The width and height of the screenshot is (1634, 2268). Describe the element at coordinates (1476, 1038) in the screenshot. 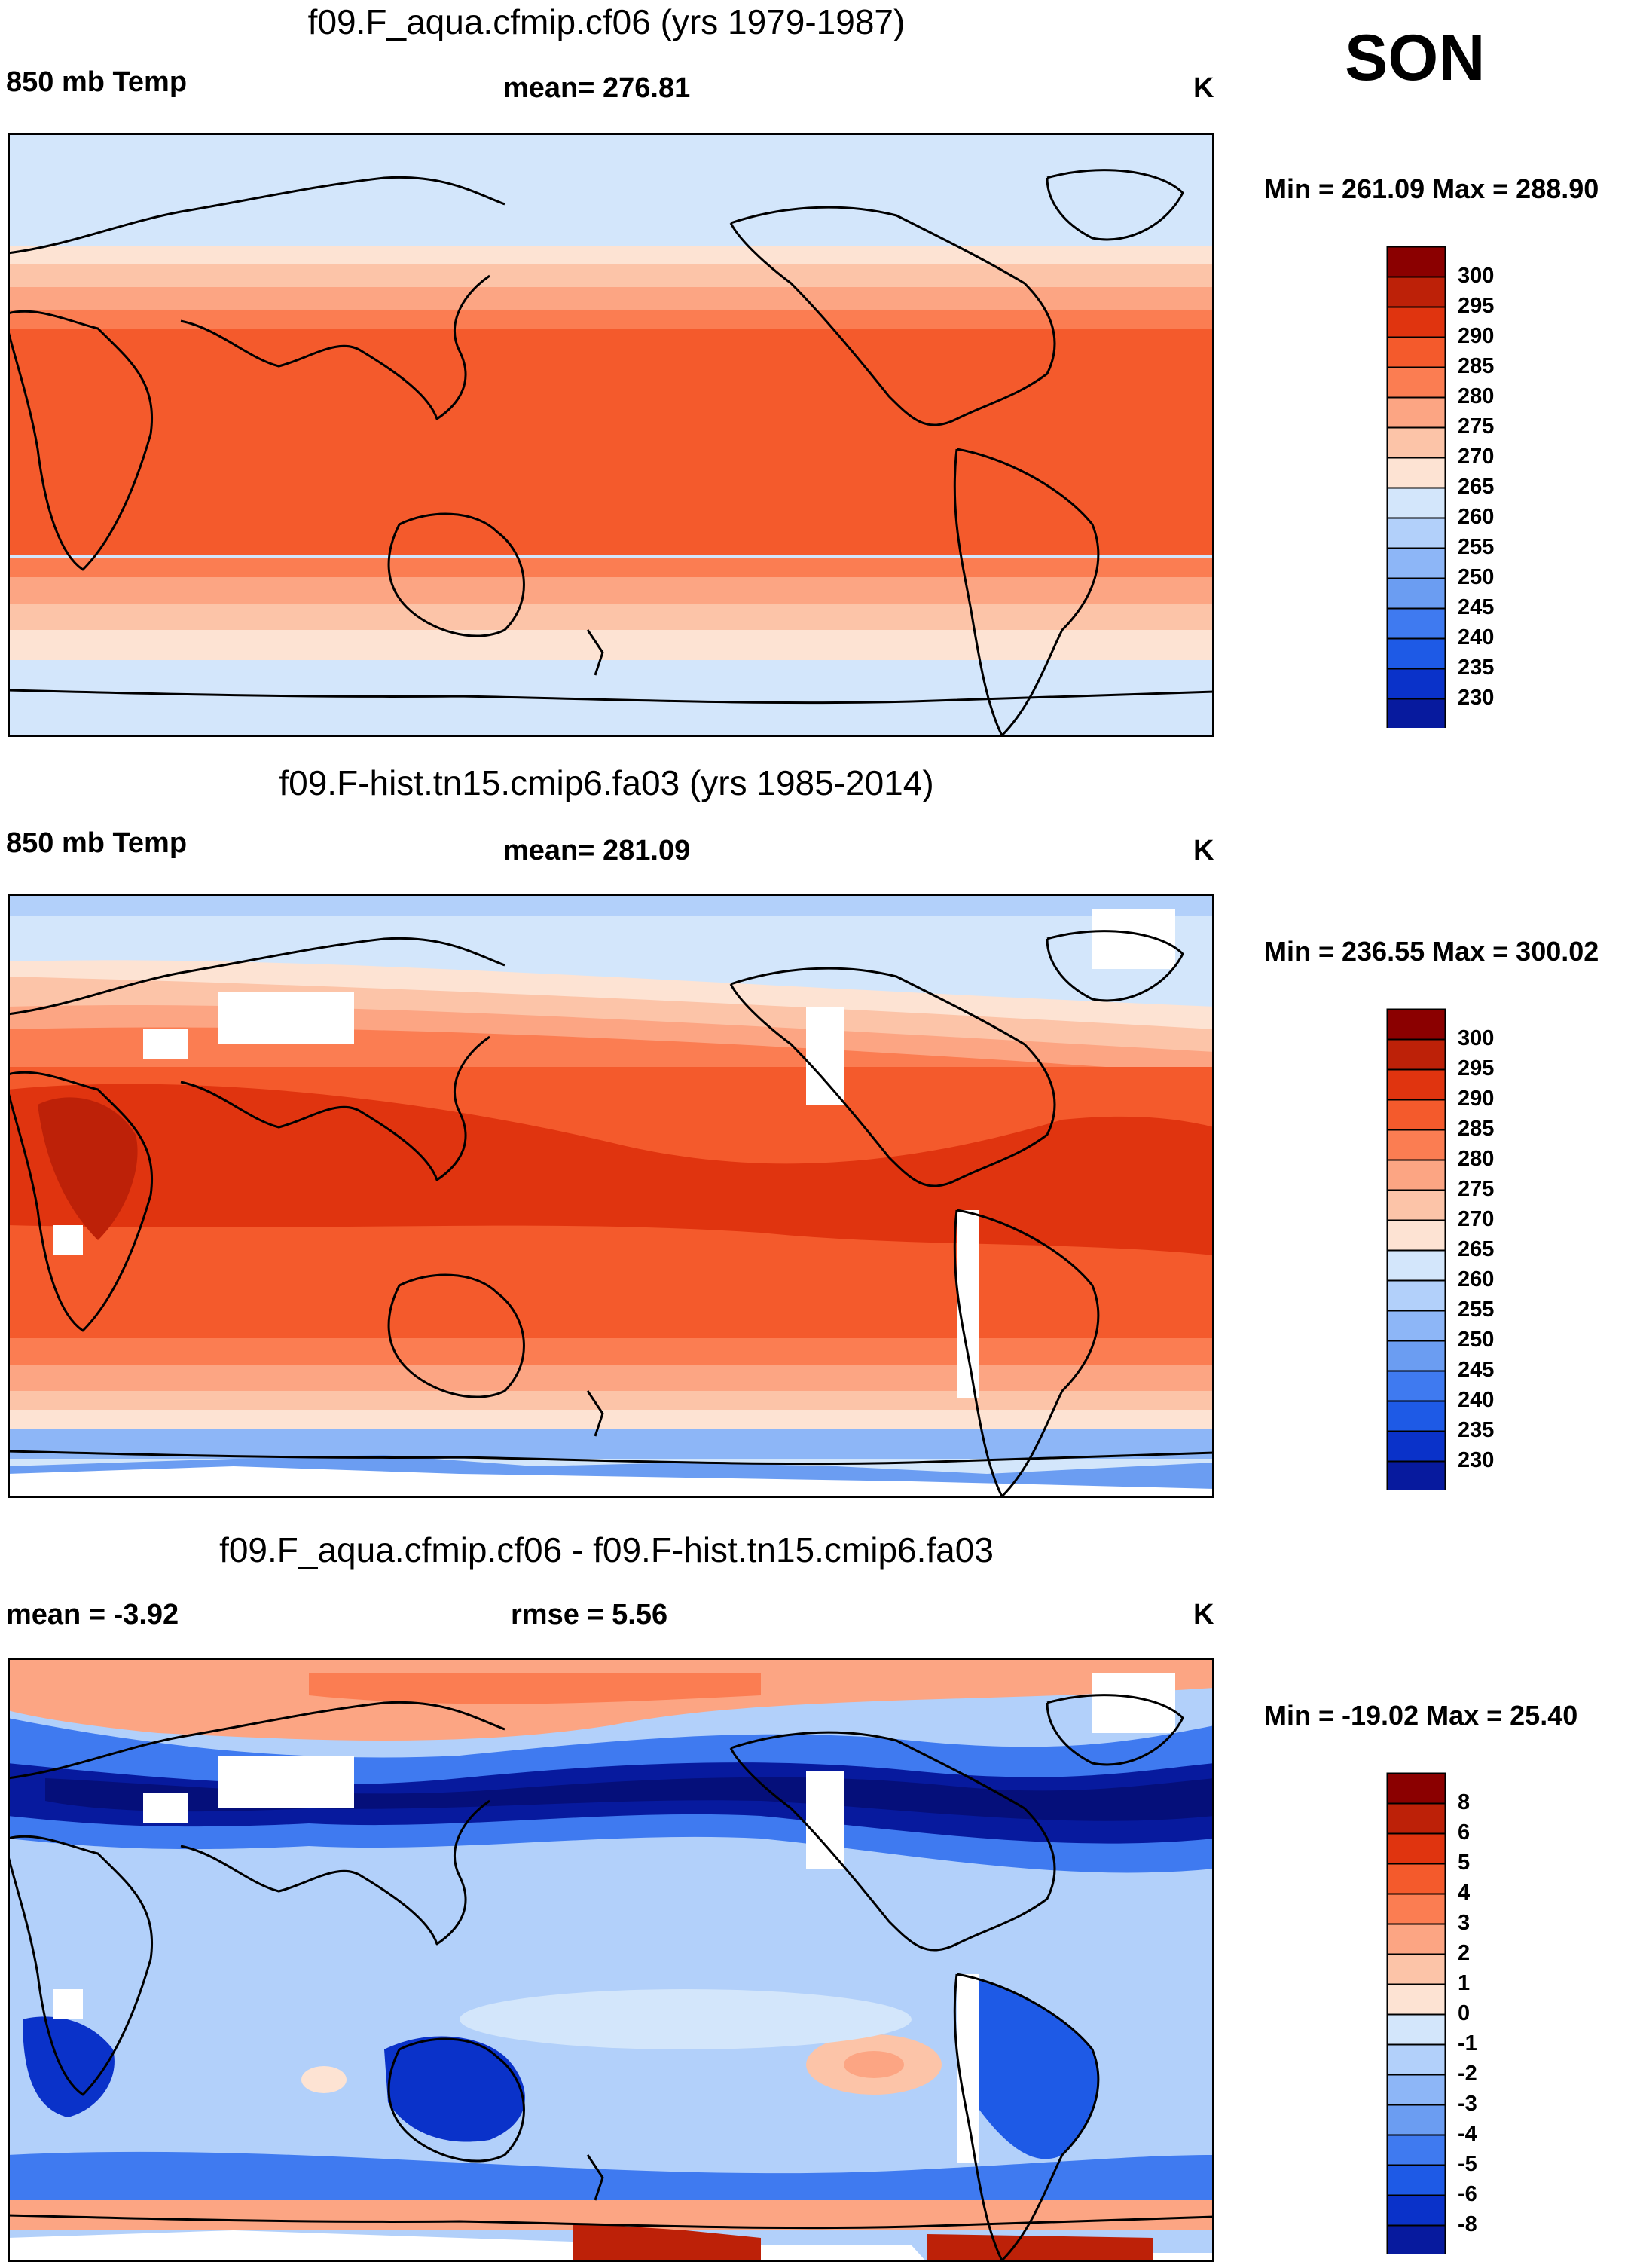

I see `tick-label: 300` at that location.